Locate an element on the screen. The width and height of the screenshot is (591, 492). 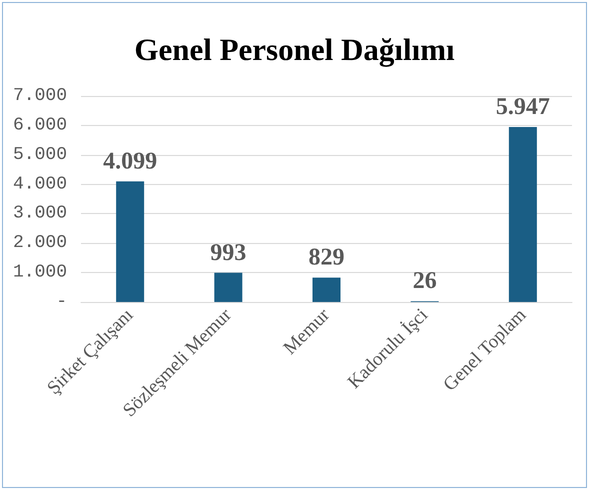
data-label: 4.099 is located at coordinates (130, 161).